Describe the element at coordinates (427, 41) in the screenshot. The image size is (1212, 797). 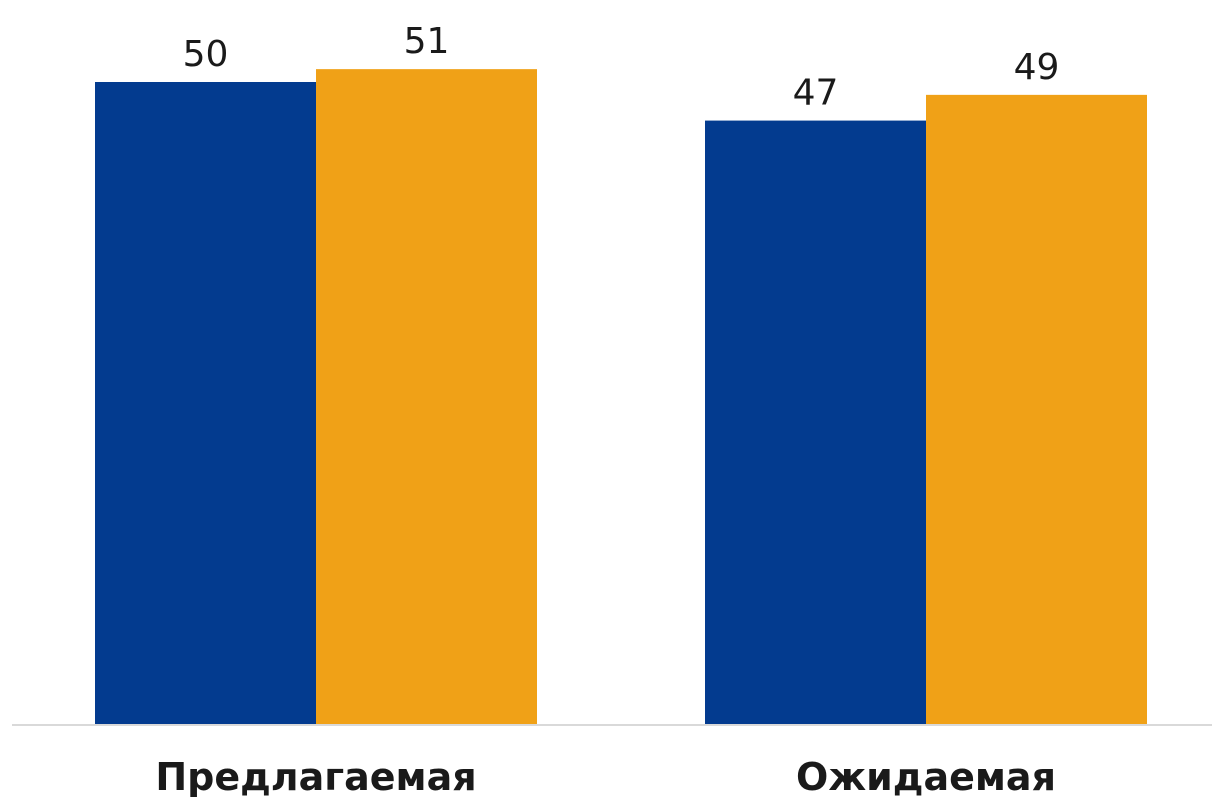
I see `value-label-1-2: 51` at that location.